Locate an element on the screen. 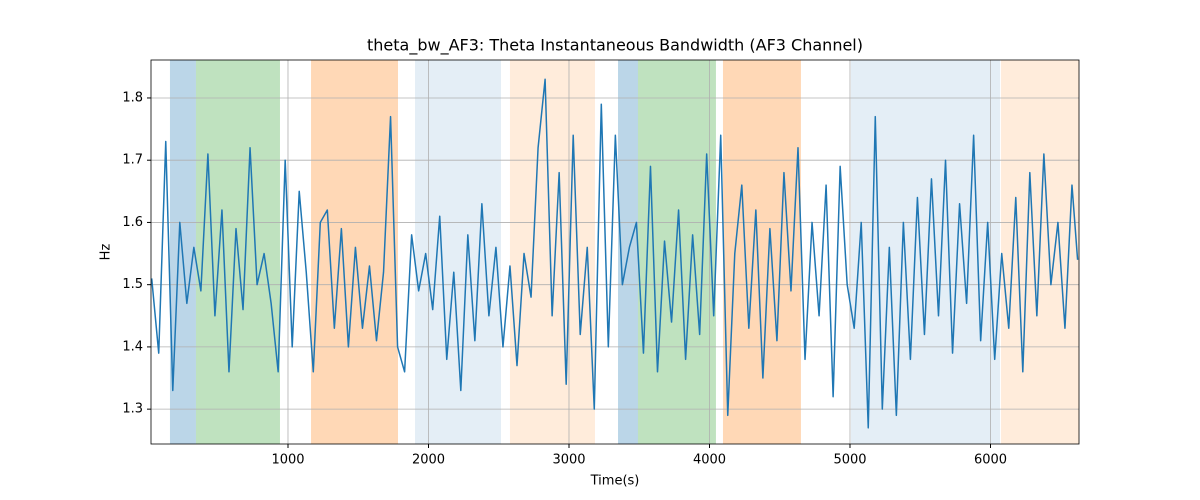  x-tick-label: 3000 is located at coordinates (568, 460).